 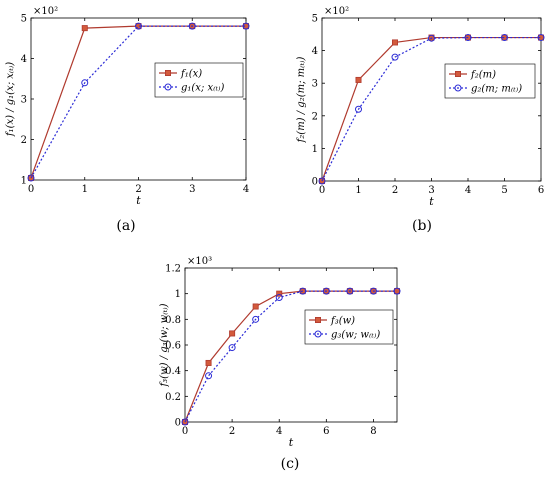 I want to click on y-tick-label: 0.8, so click(x=173, y=320).